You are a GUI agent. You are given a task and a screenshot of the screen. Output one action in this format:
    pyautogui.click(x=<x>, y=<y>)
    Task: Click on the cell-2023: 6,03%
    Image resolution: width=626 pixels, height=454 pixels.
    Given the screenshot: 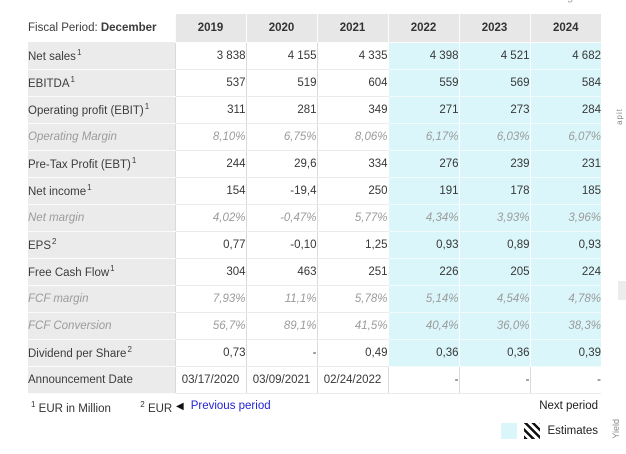 What is the action you would take?
    pyautogui.click(x=494, y=137)
    